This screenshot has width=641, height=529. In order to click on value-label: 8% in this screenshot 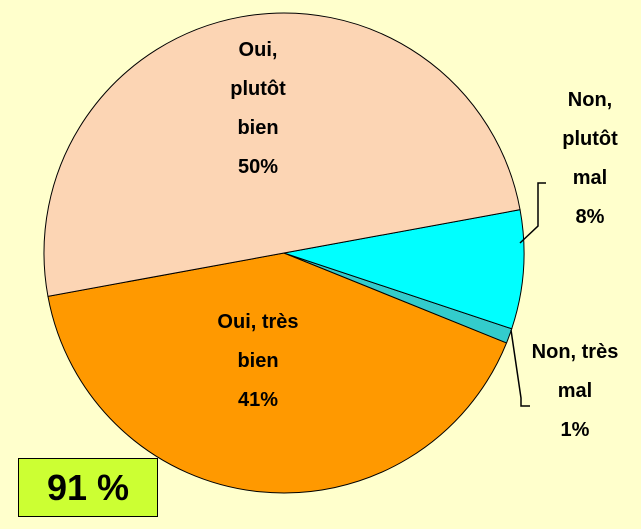, I will do `click(590, 217)`.